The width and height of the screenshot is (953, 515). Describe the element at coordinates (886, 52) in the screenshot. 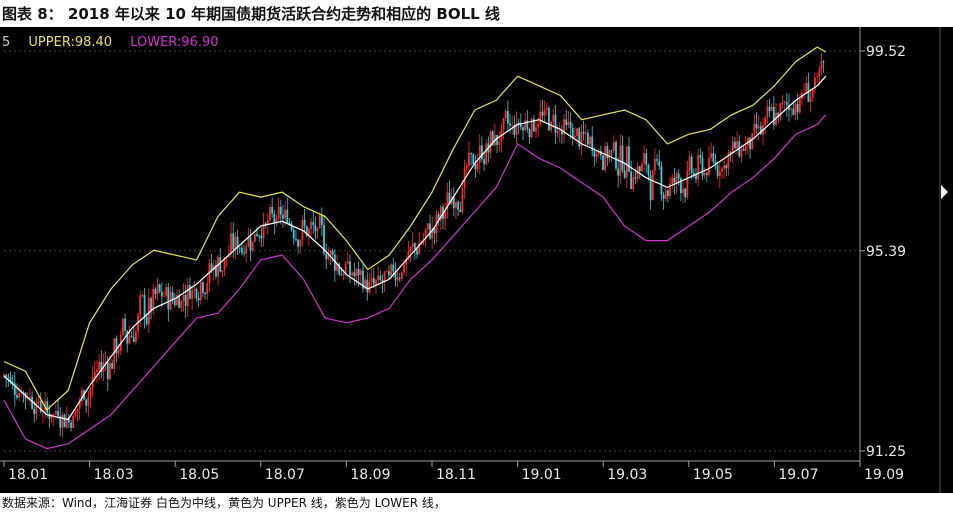

I see `y-tick-label: 99.52` at that location.